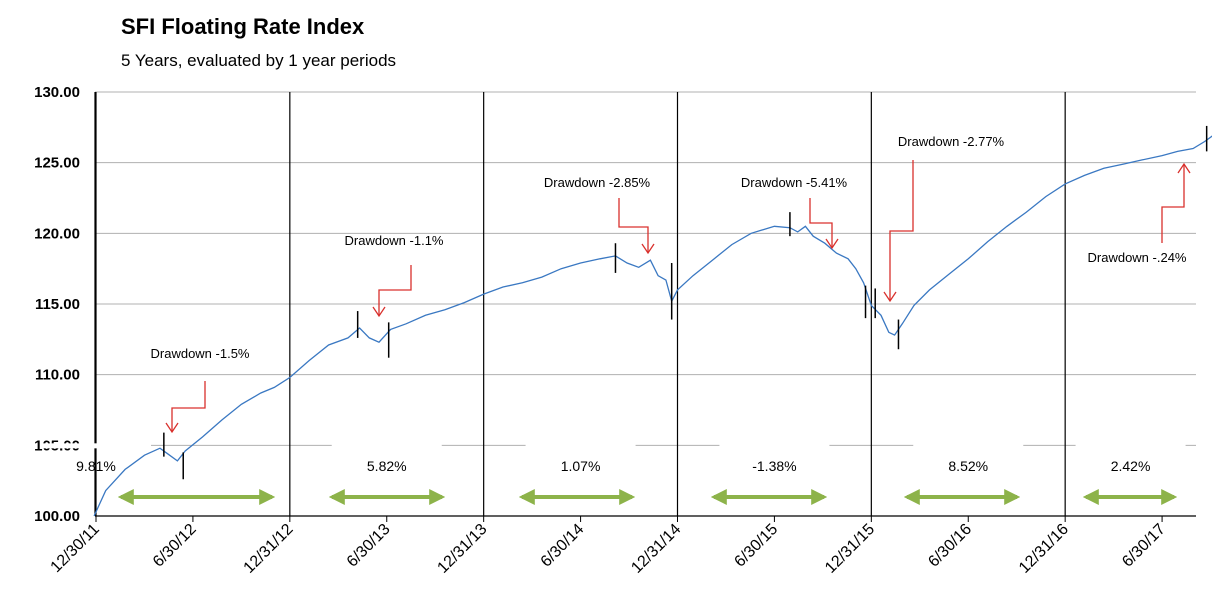  Describe the element at coordinates (96, 466) in the screenshot. I see `period-return-label: 9.81%` at that location.